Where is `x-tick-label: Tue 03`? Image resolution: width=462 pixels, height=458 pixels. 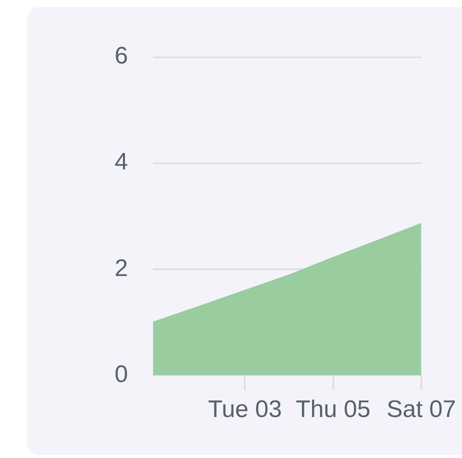
x-tick-label: Tue 03 is located at coordinates (245, 410).